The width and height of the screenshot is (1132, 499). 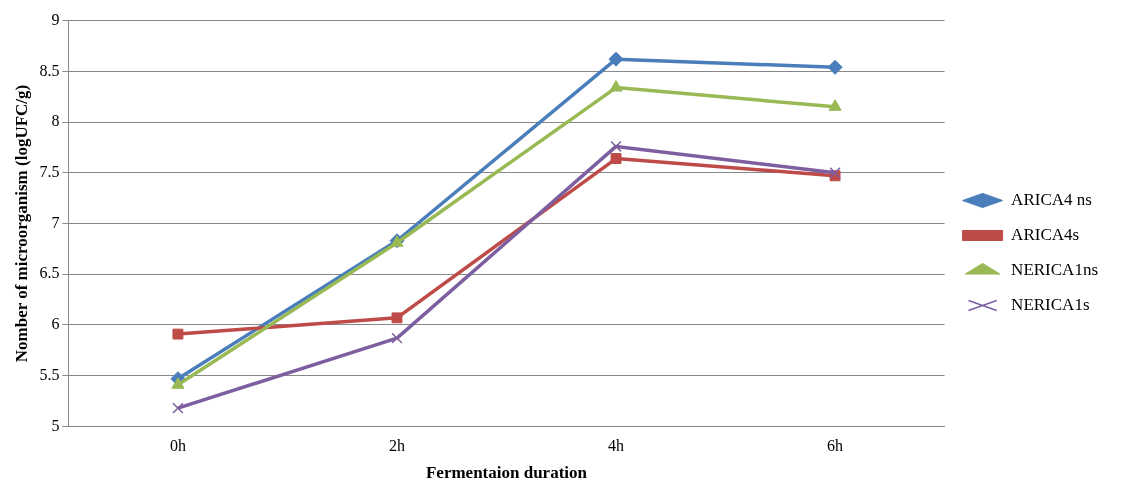 I want to click on y-tick-label: 8.5, so click(x=49, y=70).